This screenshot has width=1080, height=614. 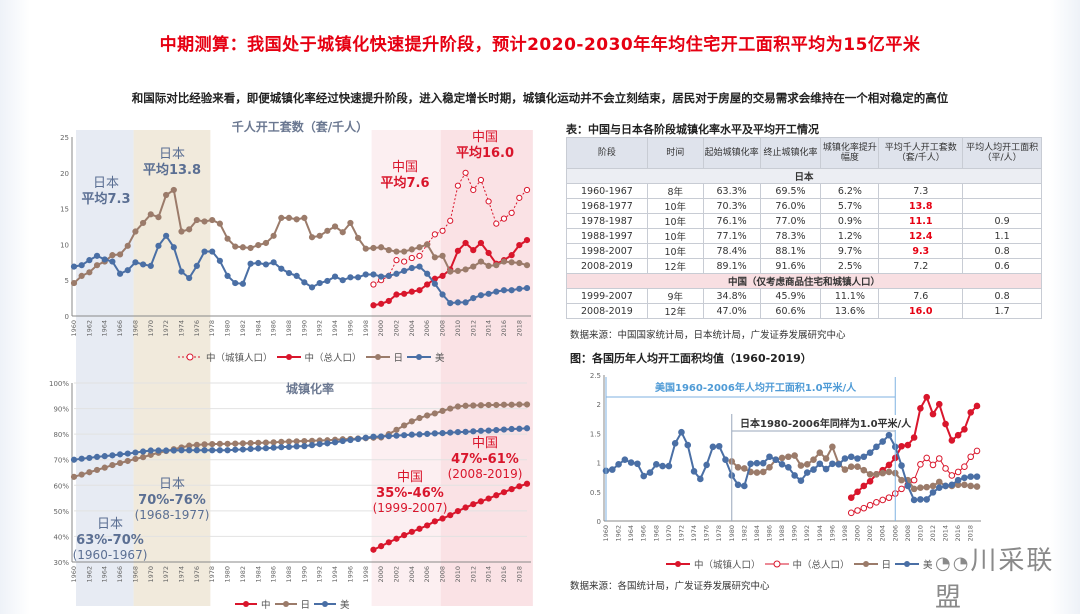 What do you see at coordinates (644, 533) in the screenshot?
I see `x-tick-label: 1966` at bounding box center [644, 533].